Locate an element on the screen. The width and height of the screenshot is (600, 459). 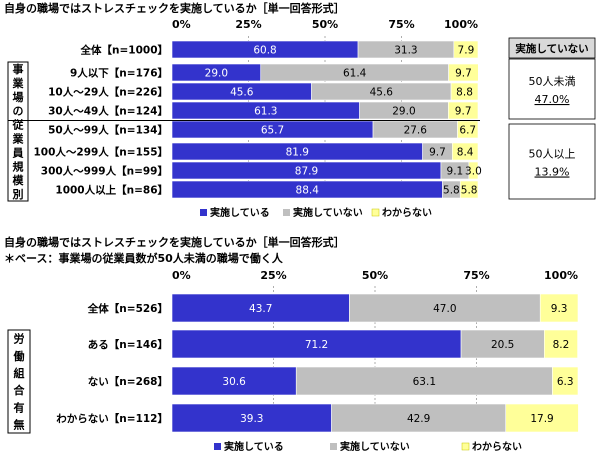
category-label: わからない【n=112】 is located at coordinates (112, 418).